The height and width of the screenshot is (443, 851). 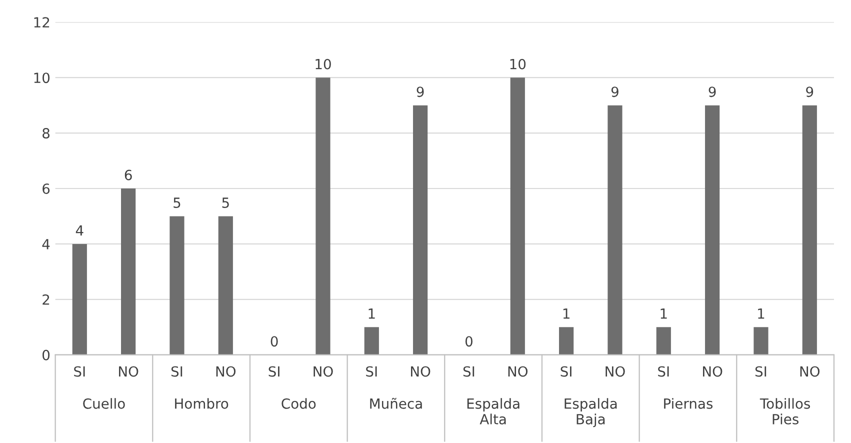 What do you see at coordinates (493, 411) in the screenshot?
I see `text: Espalda Alta` at bounding box center [493, 411].